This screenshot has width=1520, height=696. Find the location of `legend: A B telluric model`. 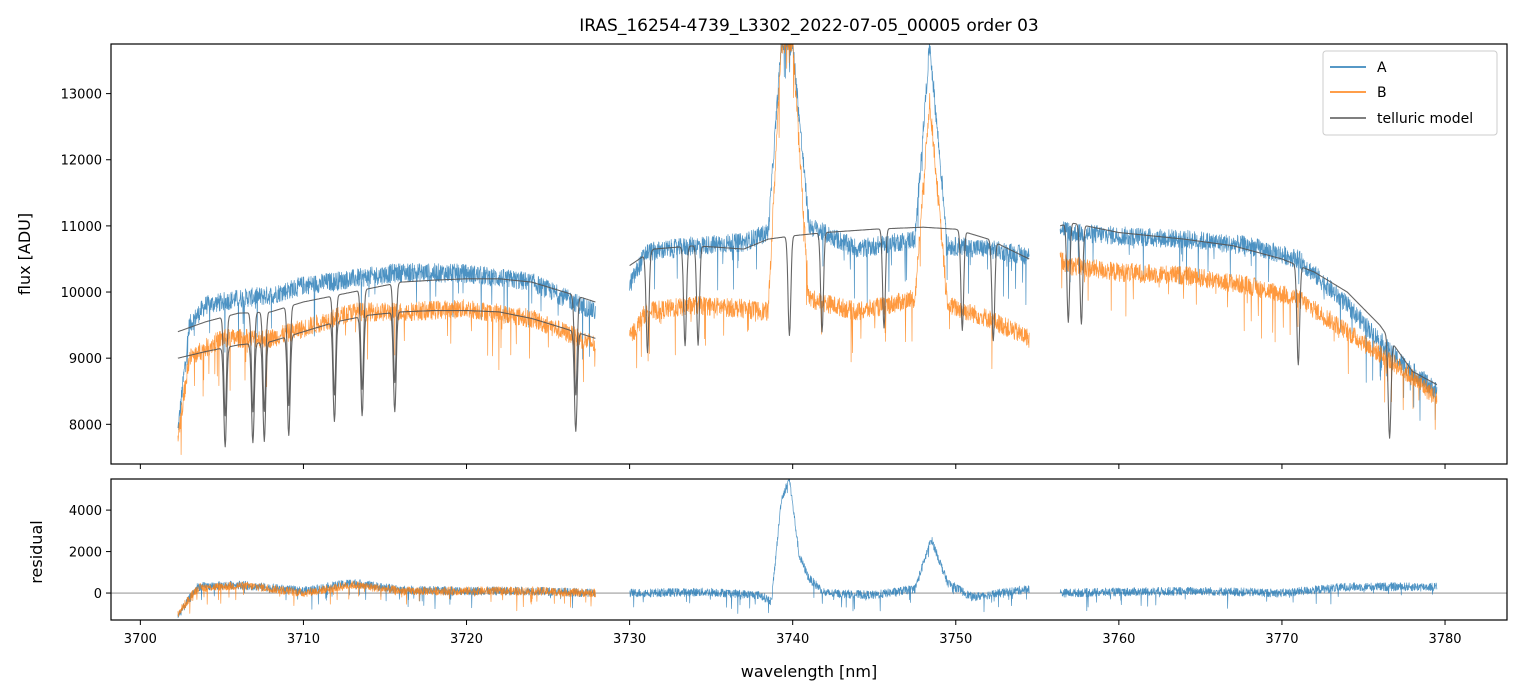

legend: A B telluric model is located at coordinates (1410, 93).